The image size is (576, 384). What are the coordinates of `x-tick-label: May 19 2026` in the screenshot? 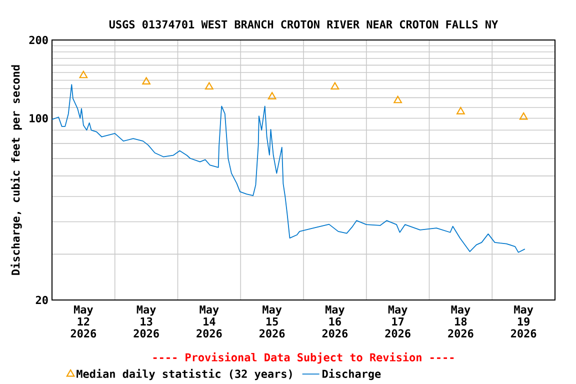 It's located at (523, 322).